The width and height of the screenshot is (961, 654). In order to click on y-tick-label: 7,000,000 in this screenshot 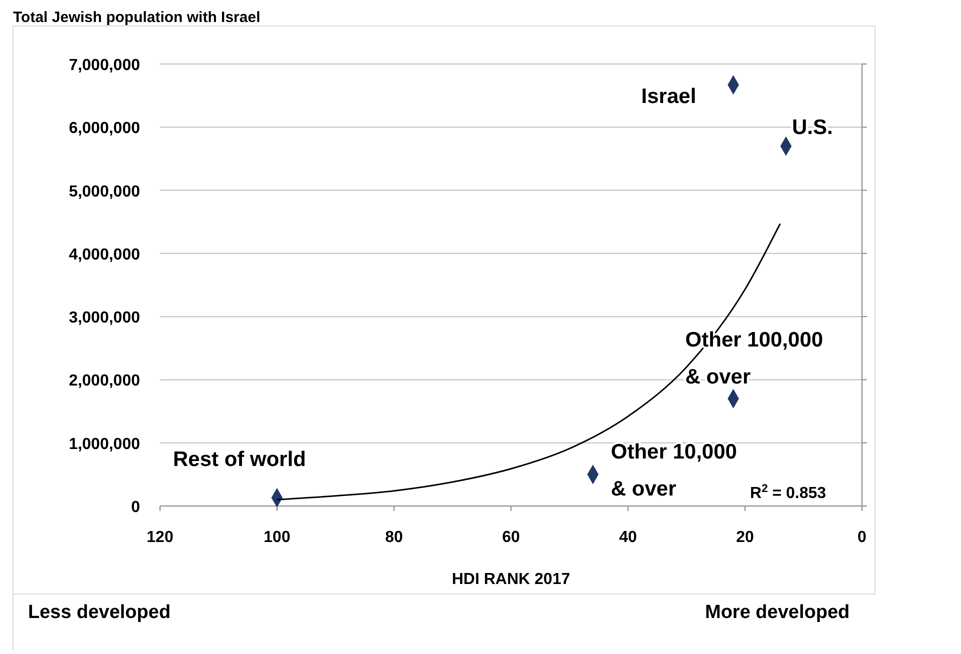, I will do `click(104, 65)`.